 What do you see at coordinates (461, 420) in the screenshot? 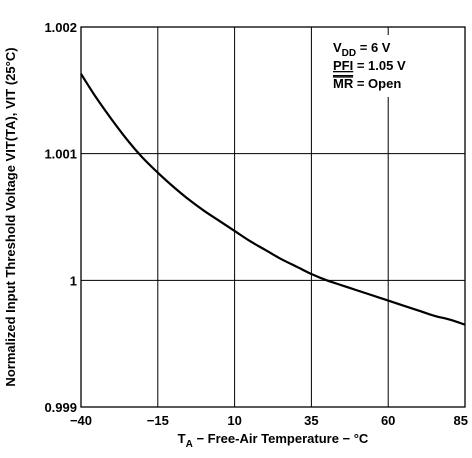
I see `x-tick-label: 85` at bounding box center [461, 420].